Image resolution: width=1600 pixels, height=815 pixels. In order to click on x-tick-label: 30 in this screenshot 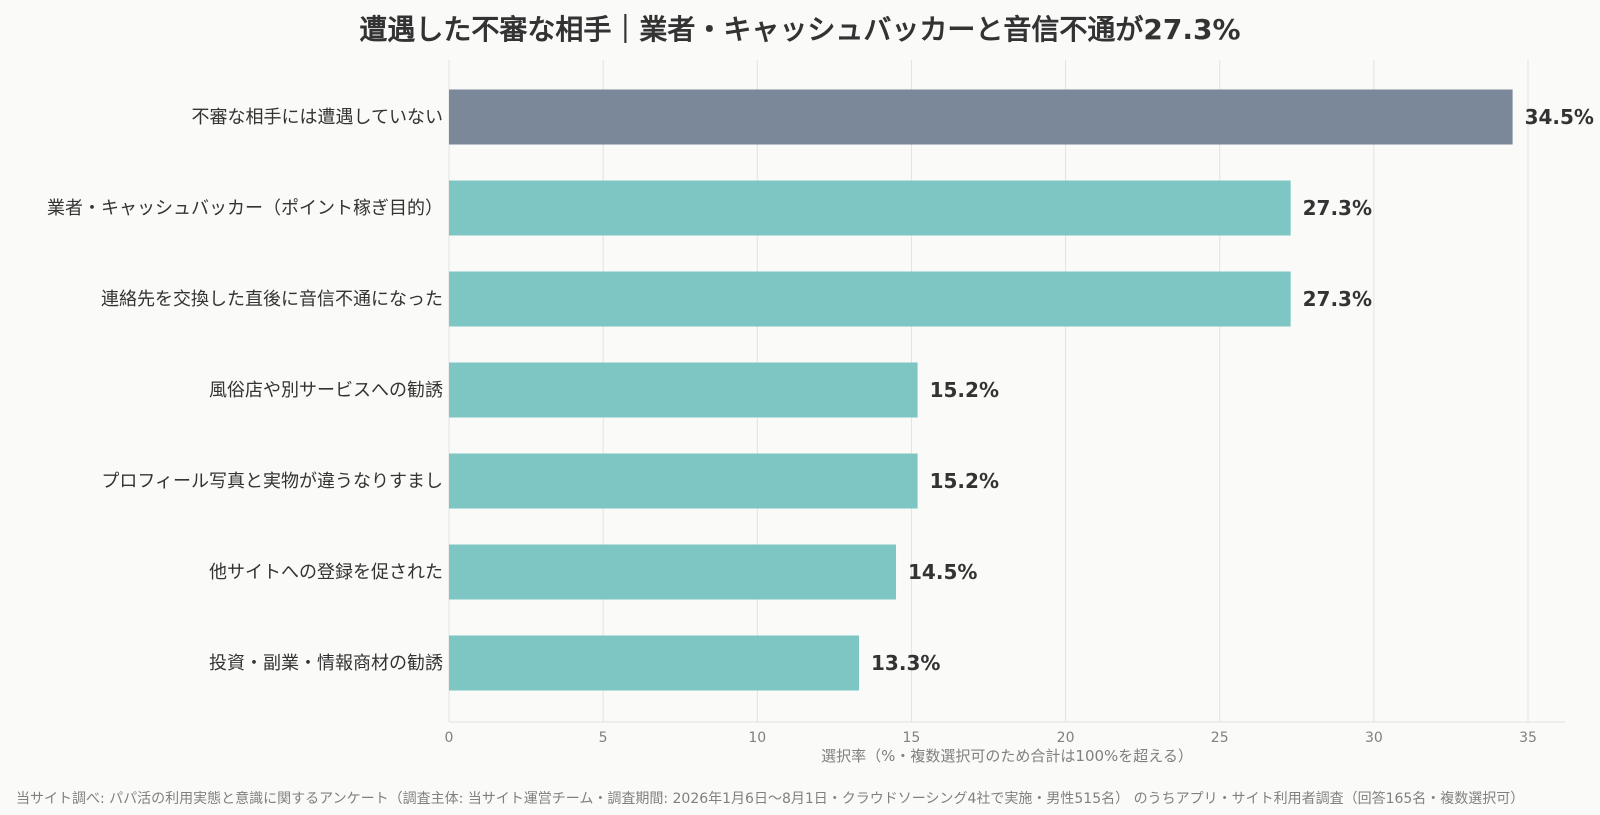, I will do `click(1374, 738)`.